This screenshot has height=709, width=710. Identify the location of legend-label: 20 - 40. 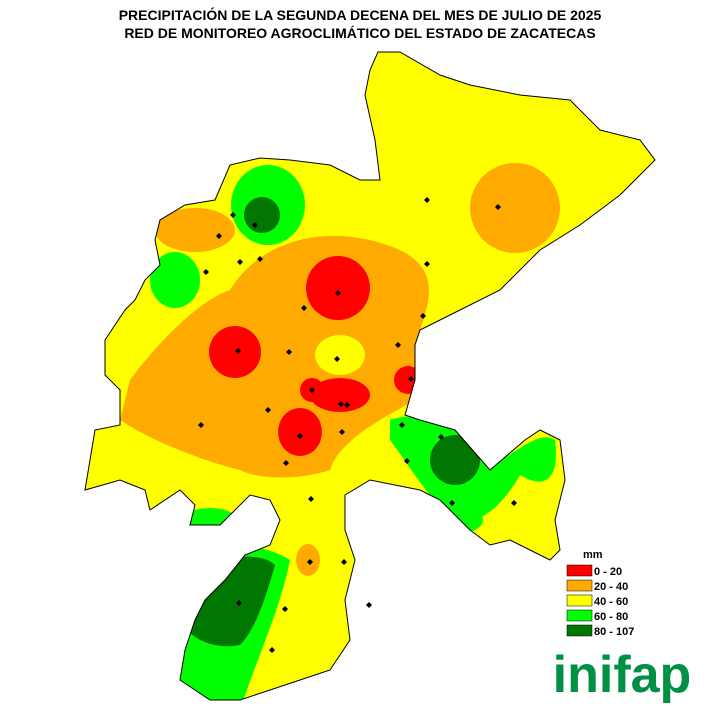
(611, 587).